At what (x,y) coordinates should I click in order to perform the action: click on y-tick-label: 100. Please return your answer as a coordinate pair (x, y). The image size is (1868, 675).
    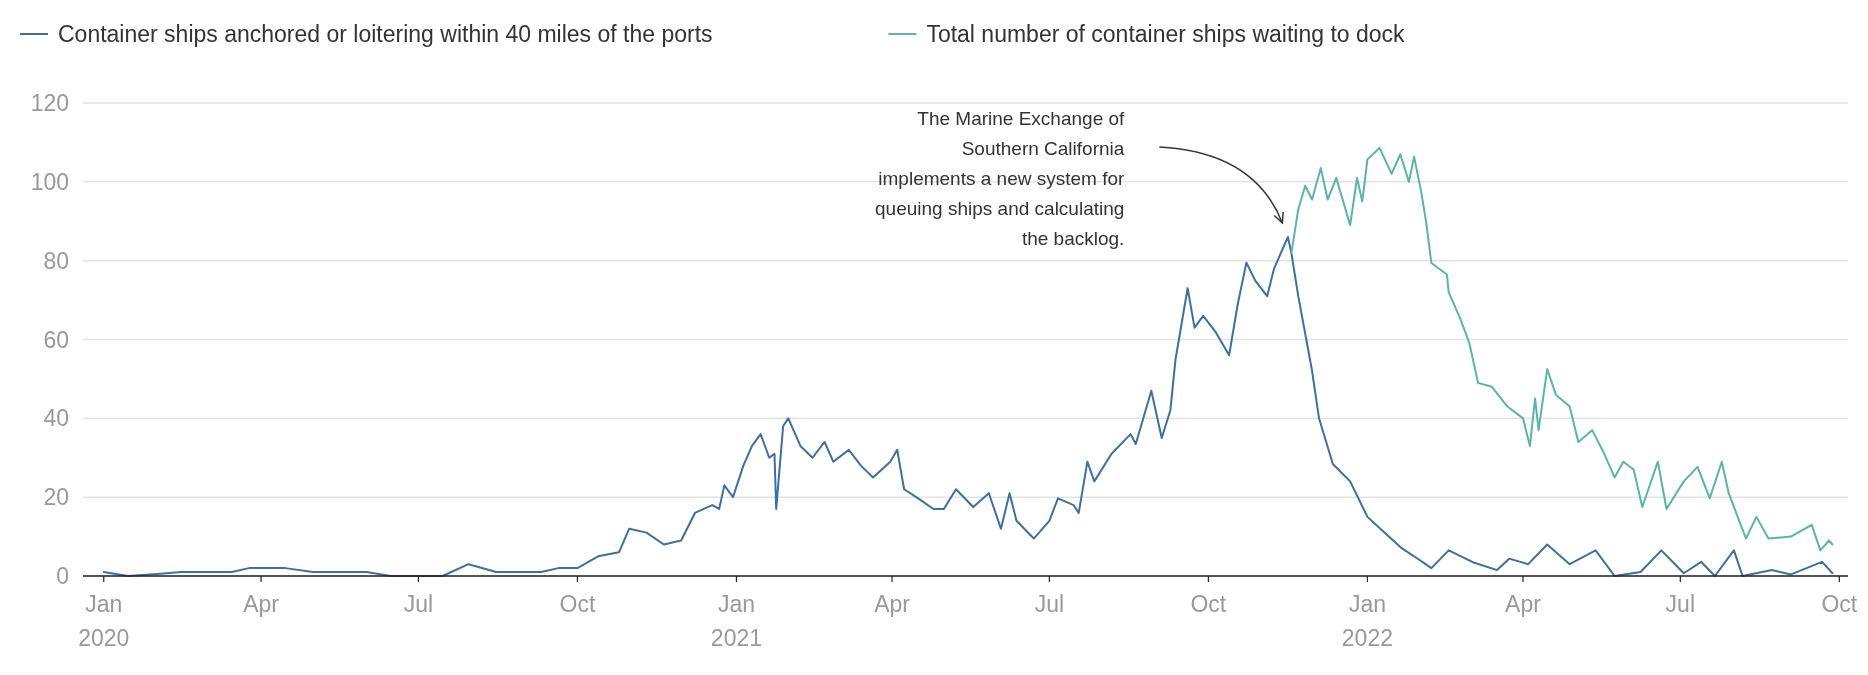
    Looking at the image, I should click on (49, 181).